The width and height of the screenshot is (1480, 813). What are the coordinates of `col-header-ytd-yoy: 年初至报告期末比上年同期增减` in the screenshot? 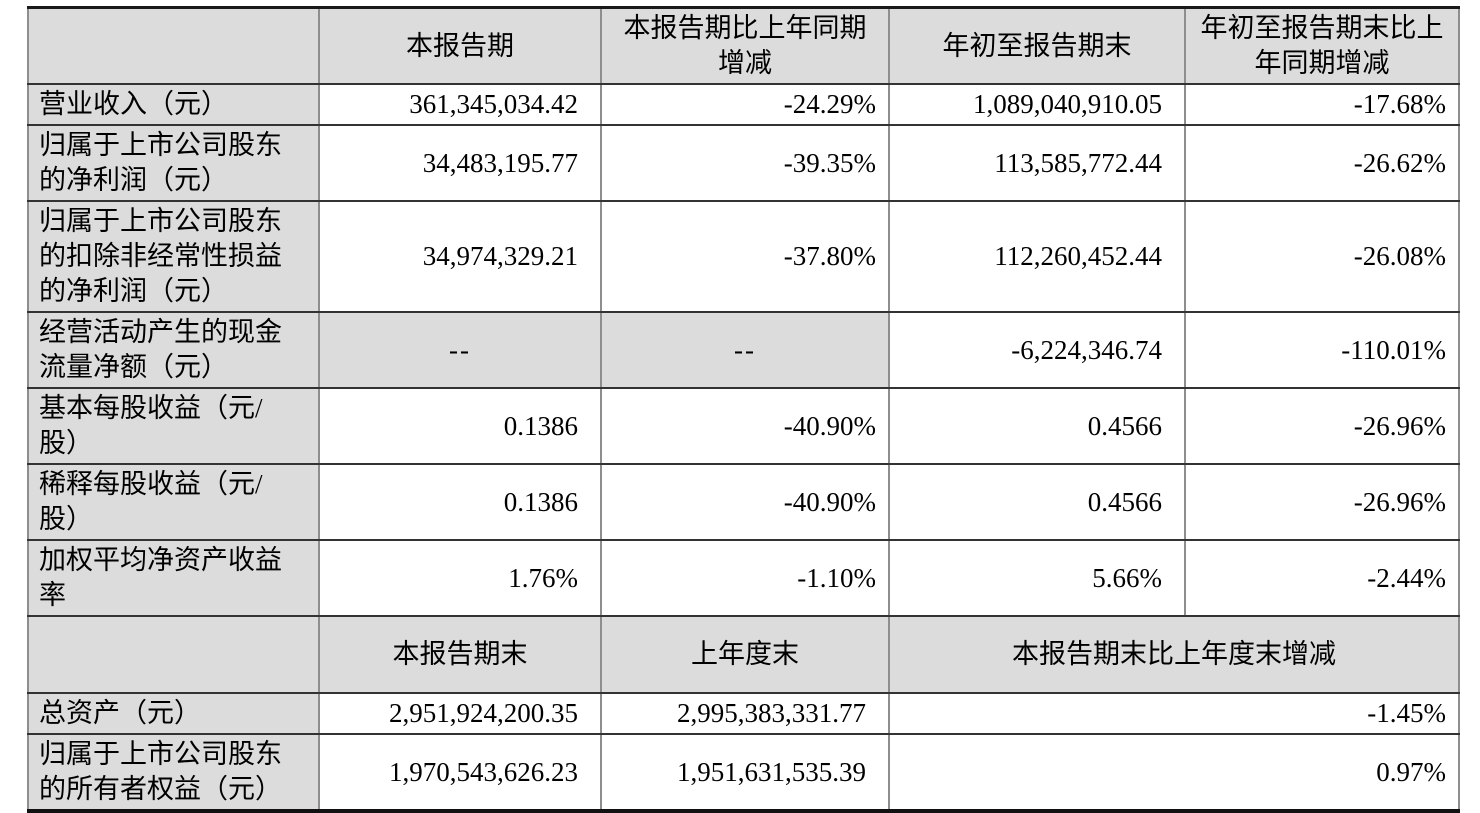 It's located at (1322, 45).